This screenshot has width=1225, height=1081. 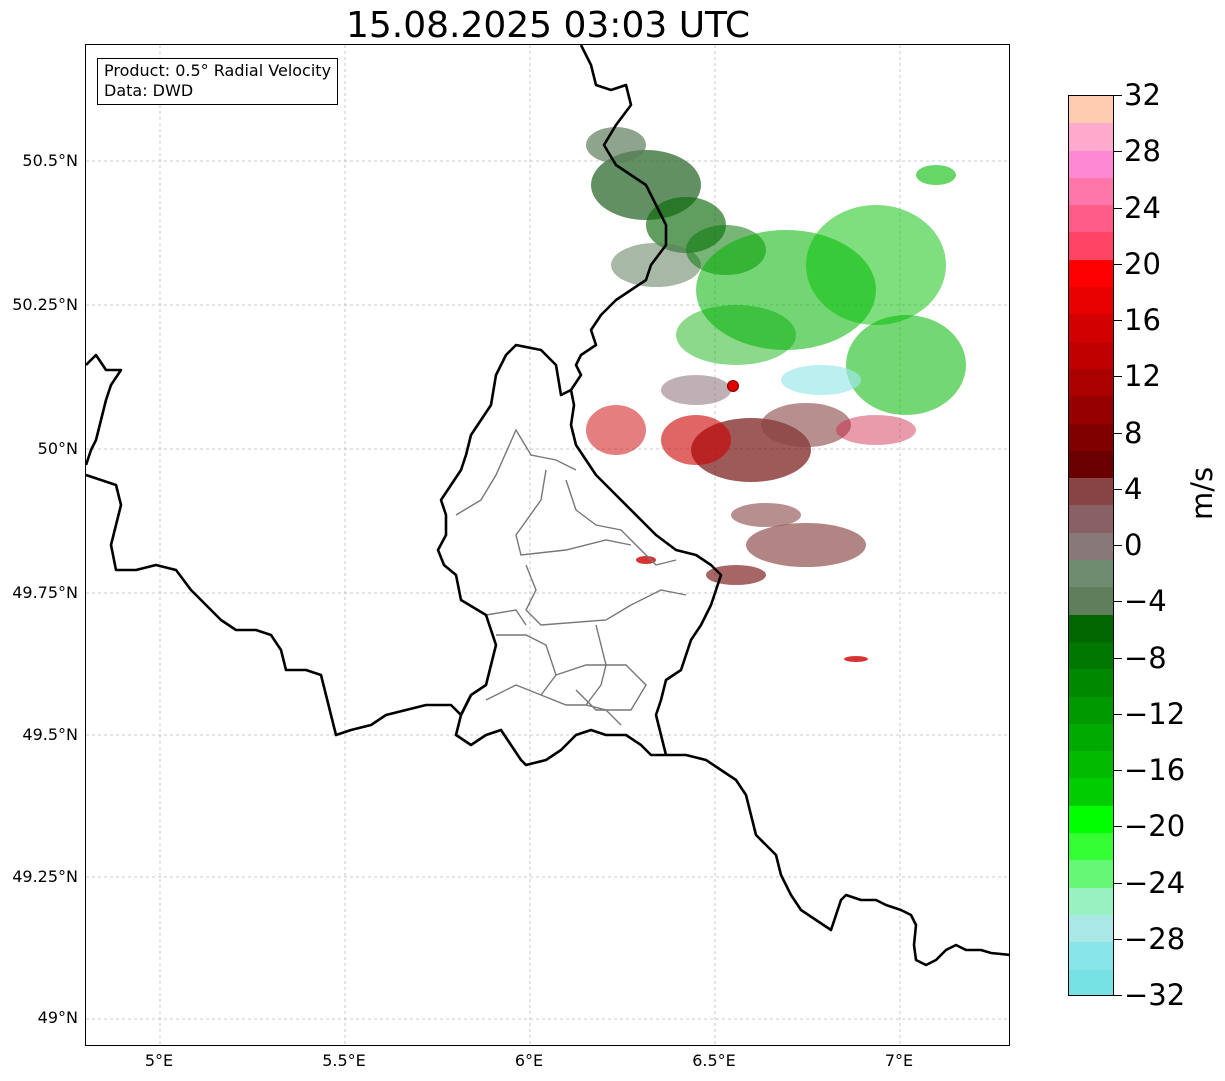 I want to click on colorbar-tick-label: −28, so click(x=1155, y=938).